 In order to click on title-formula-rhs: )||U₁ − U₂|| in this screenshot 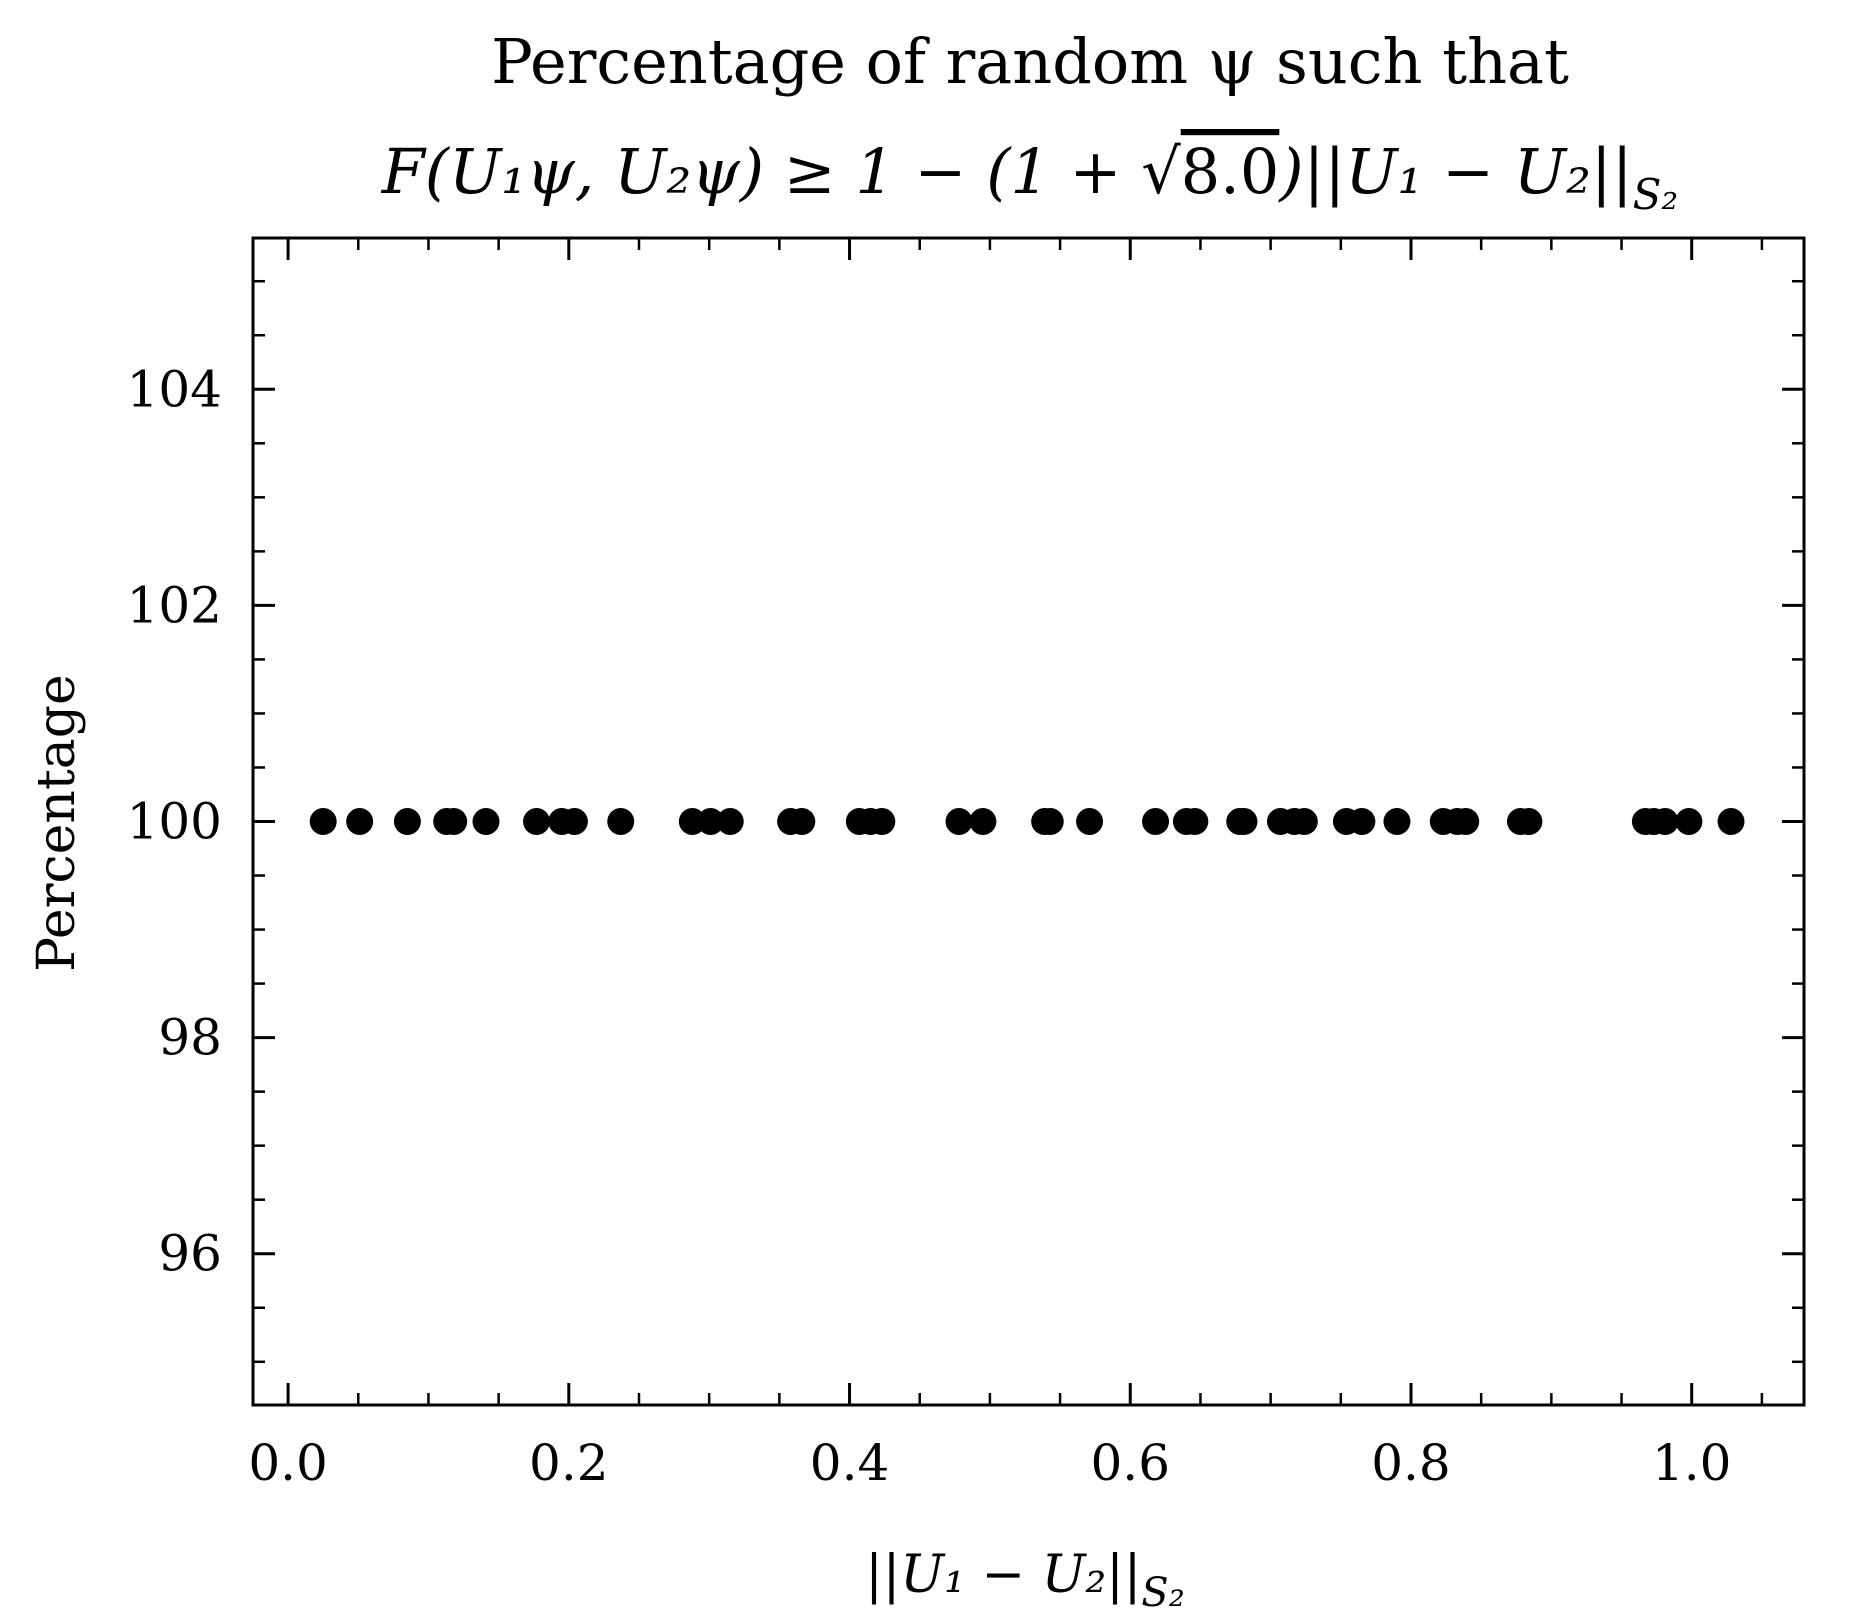, I will do `click(1454, 171)`.